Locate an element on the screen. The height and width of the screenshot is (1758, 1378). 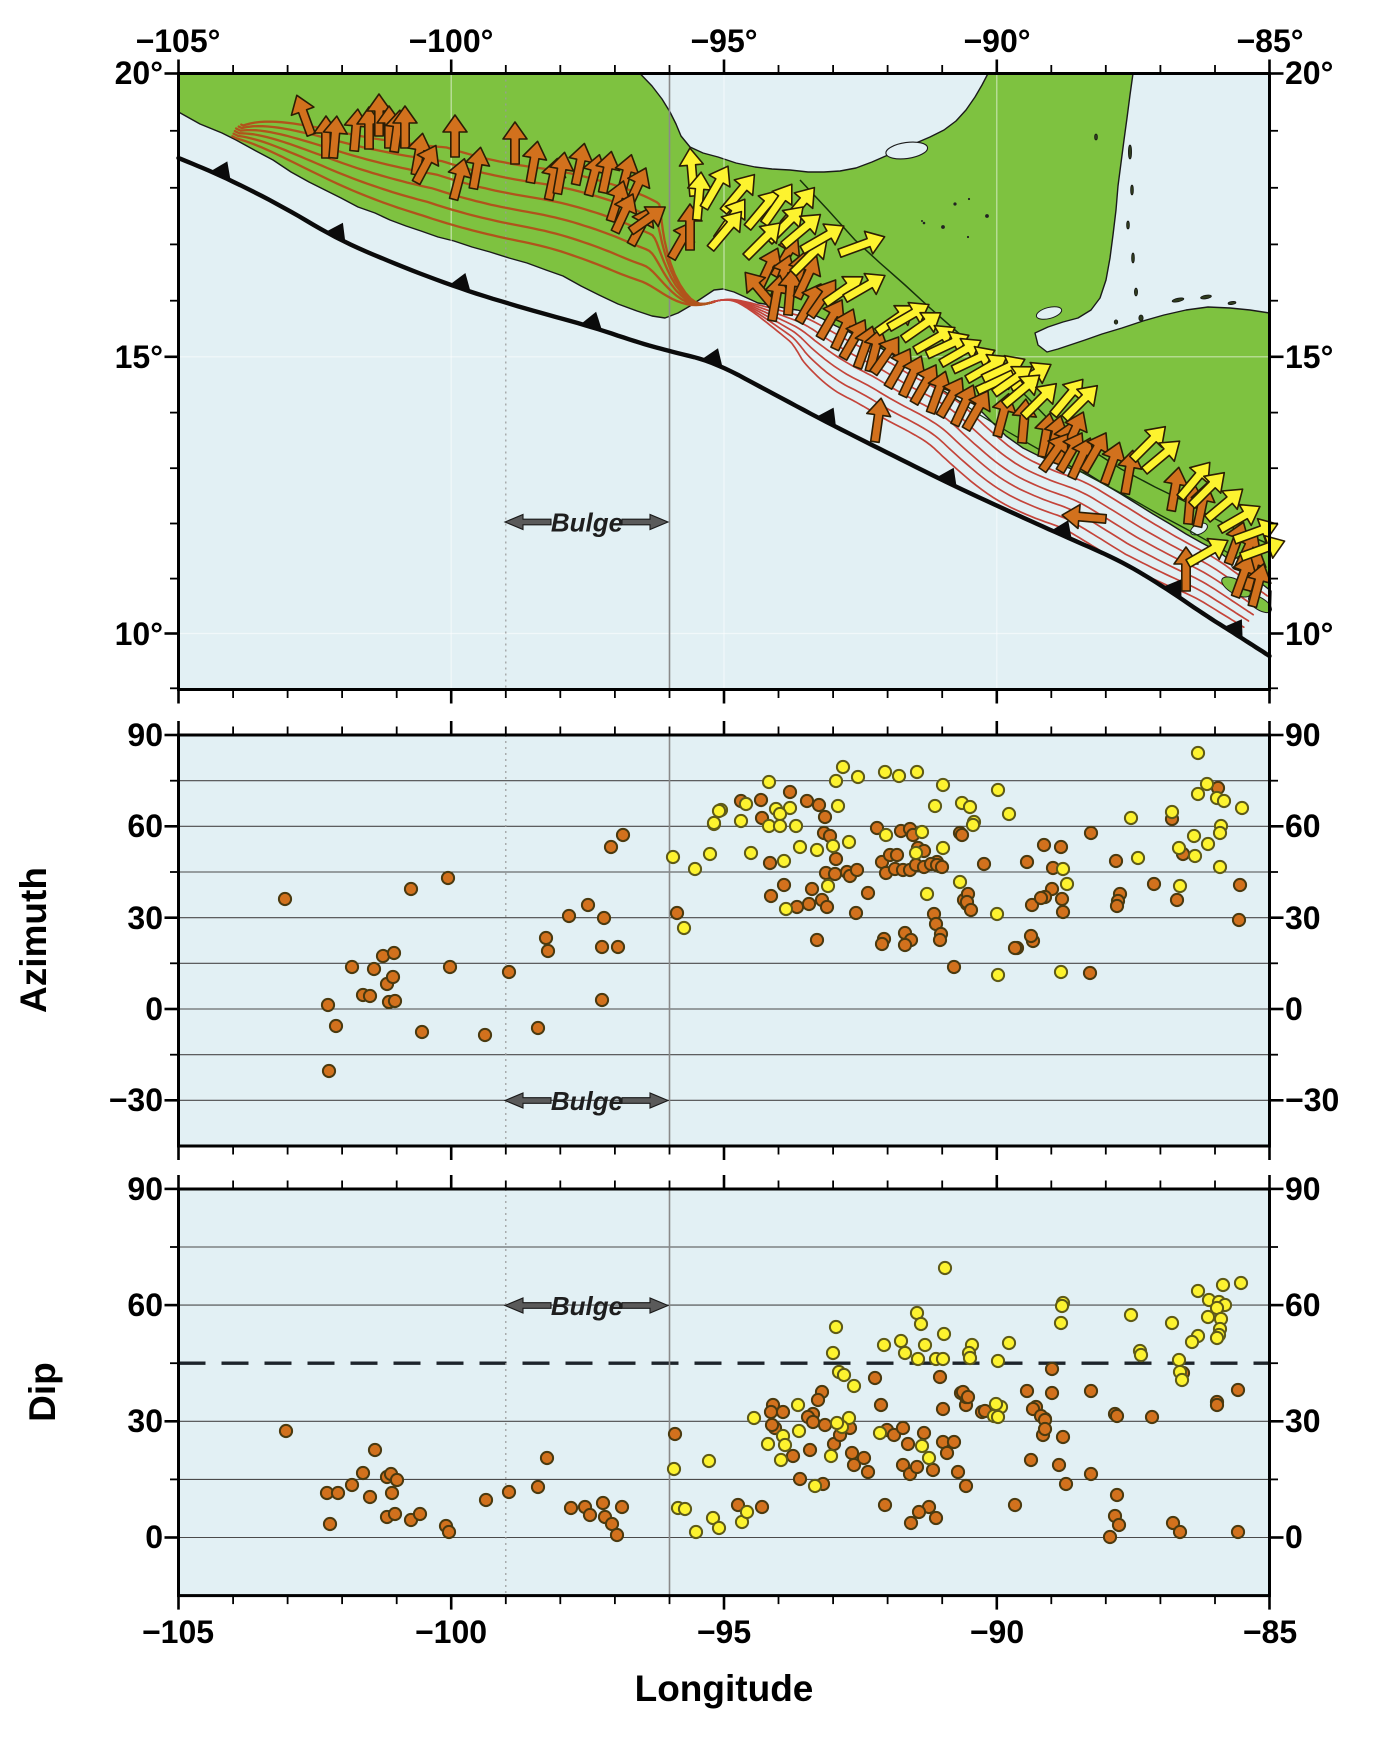
svg-text: −100° is located at coordinates (451, 41).